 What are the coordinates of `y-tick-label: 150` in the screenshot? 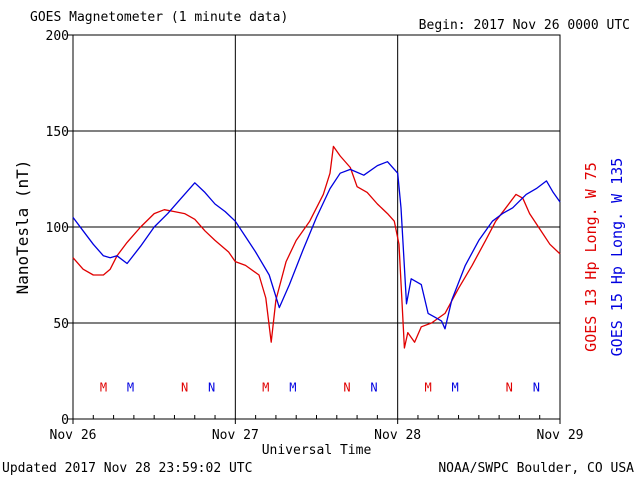 It's located at (57, 132).